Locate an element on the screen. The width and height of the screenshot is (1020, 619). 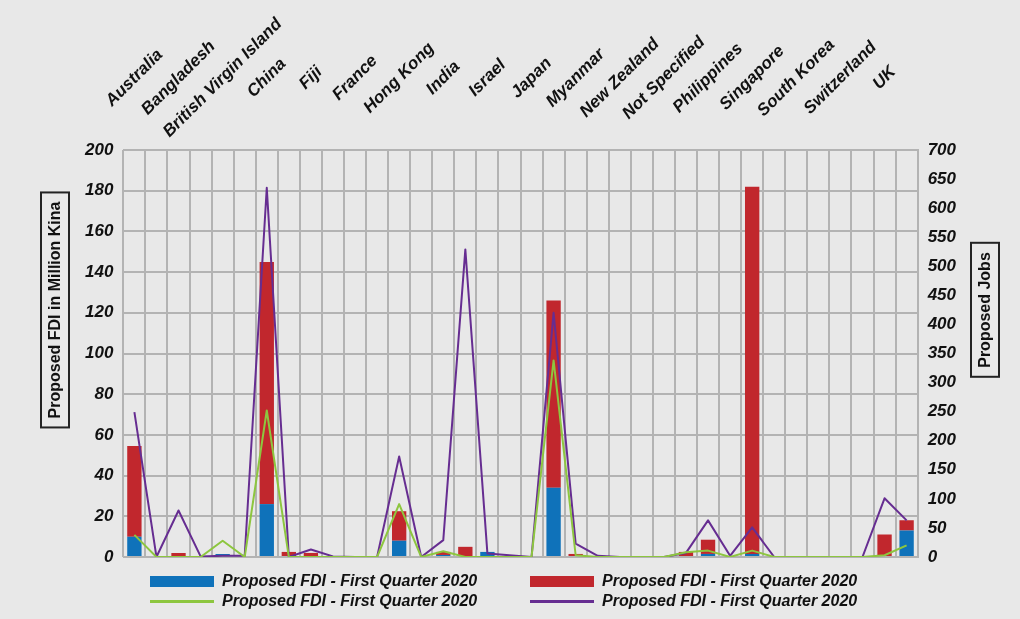
y-tick-label: 100 is located at coordinates (99, 353).